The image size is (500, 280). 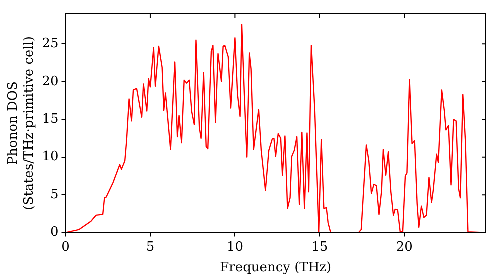 What do you see at coordinates (21, 123) in the screenshot?
I see `y-axis-title: Phonon DOS (States/THz·primitive cell)` at bounding box center [21, 123].